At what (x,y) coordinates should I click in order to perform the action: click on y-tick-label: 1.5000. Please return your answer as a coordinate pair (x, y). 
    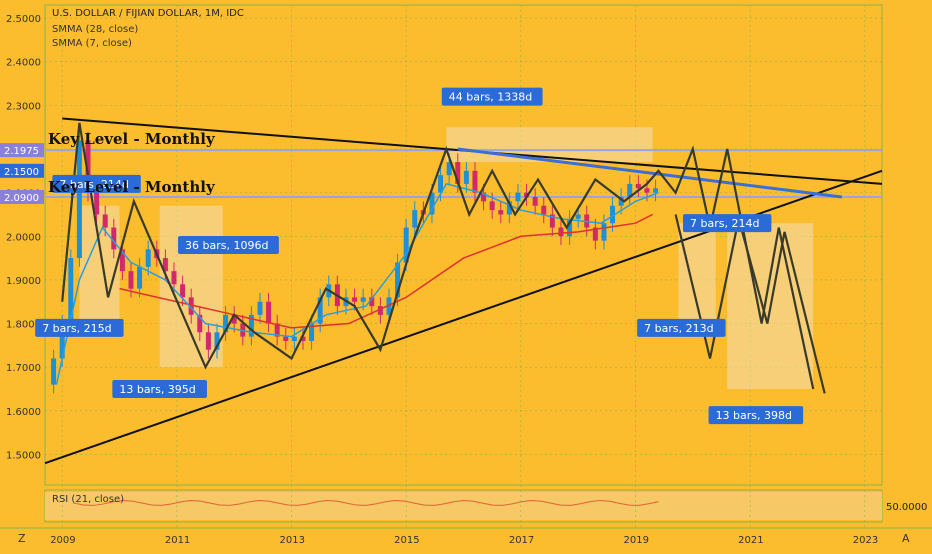
    Looking at the image, I should click on (23, 455).